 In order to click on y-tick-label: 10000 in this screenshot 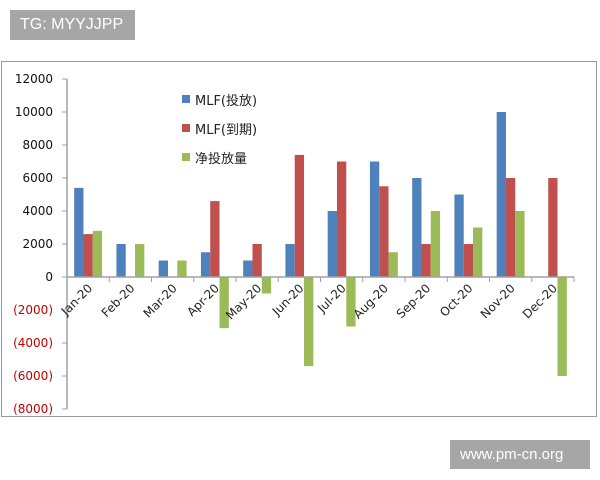, I will do `click(34, 112)`.